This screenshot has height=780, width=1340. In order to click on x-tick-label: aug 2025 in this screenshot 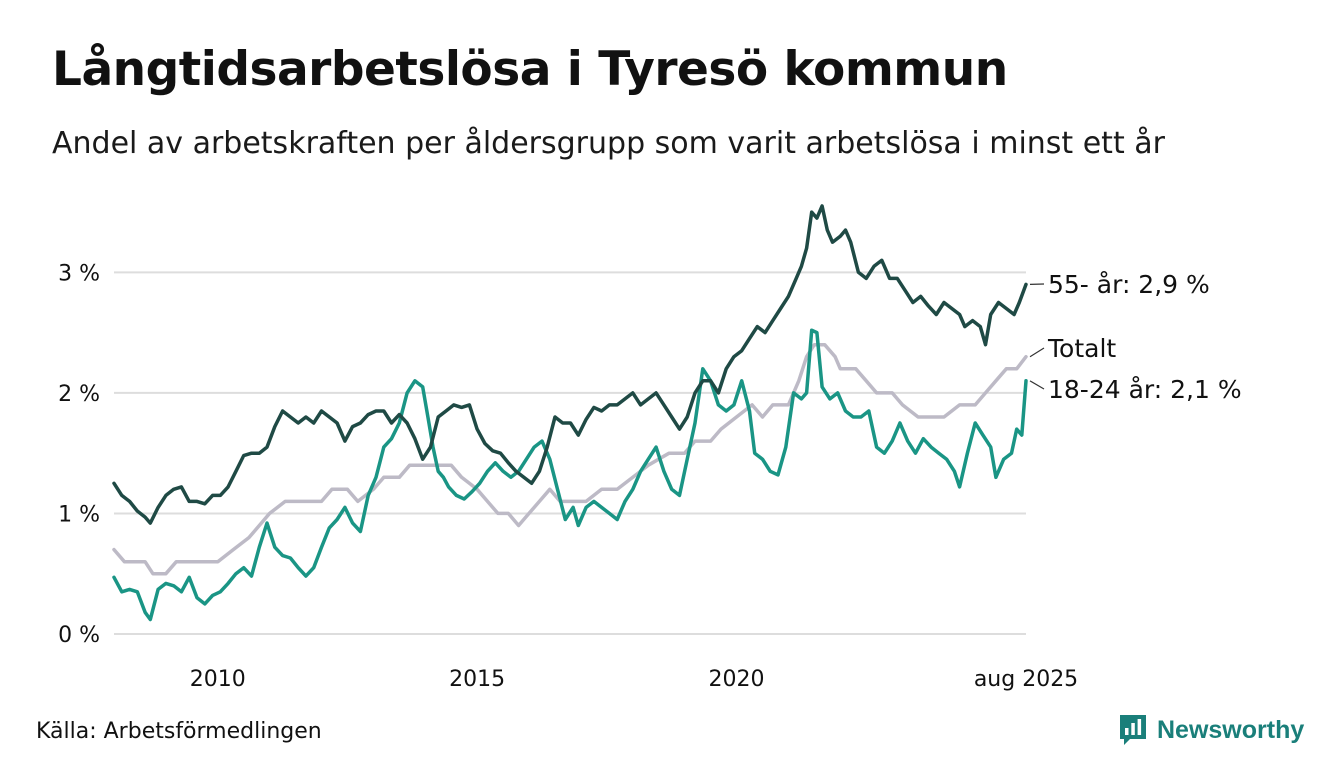, I will do `click(1026, 679)`.